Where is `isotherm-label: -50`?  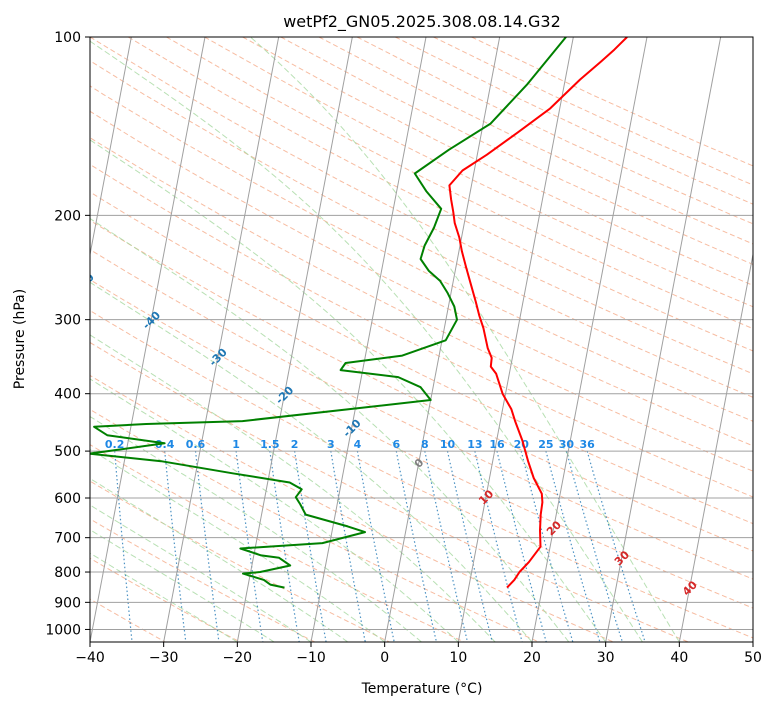
isotherm-label: -50 is located at coordinates (85, 282).